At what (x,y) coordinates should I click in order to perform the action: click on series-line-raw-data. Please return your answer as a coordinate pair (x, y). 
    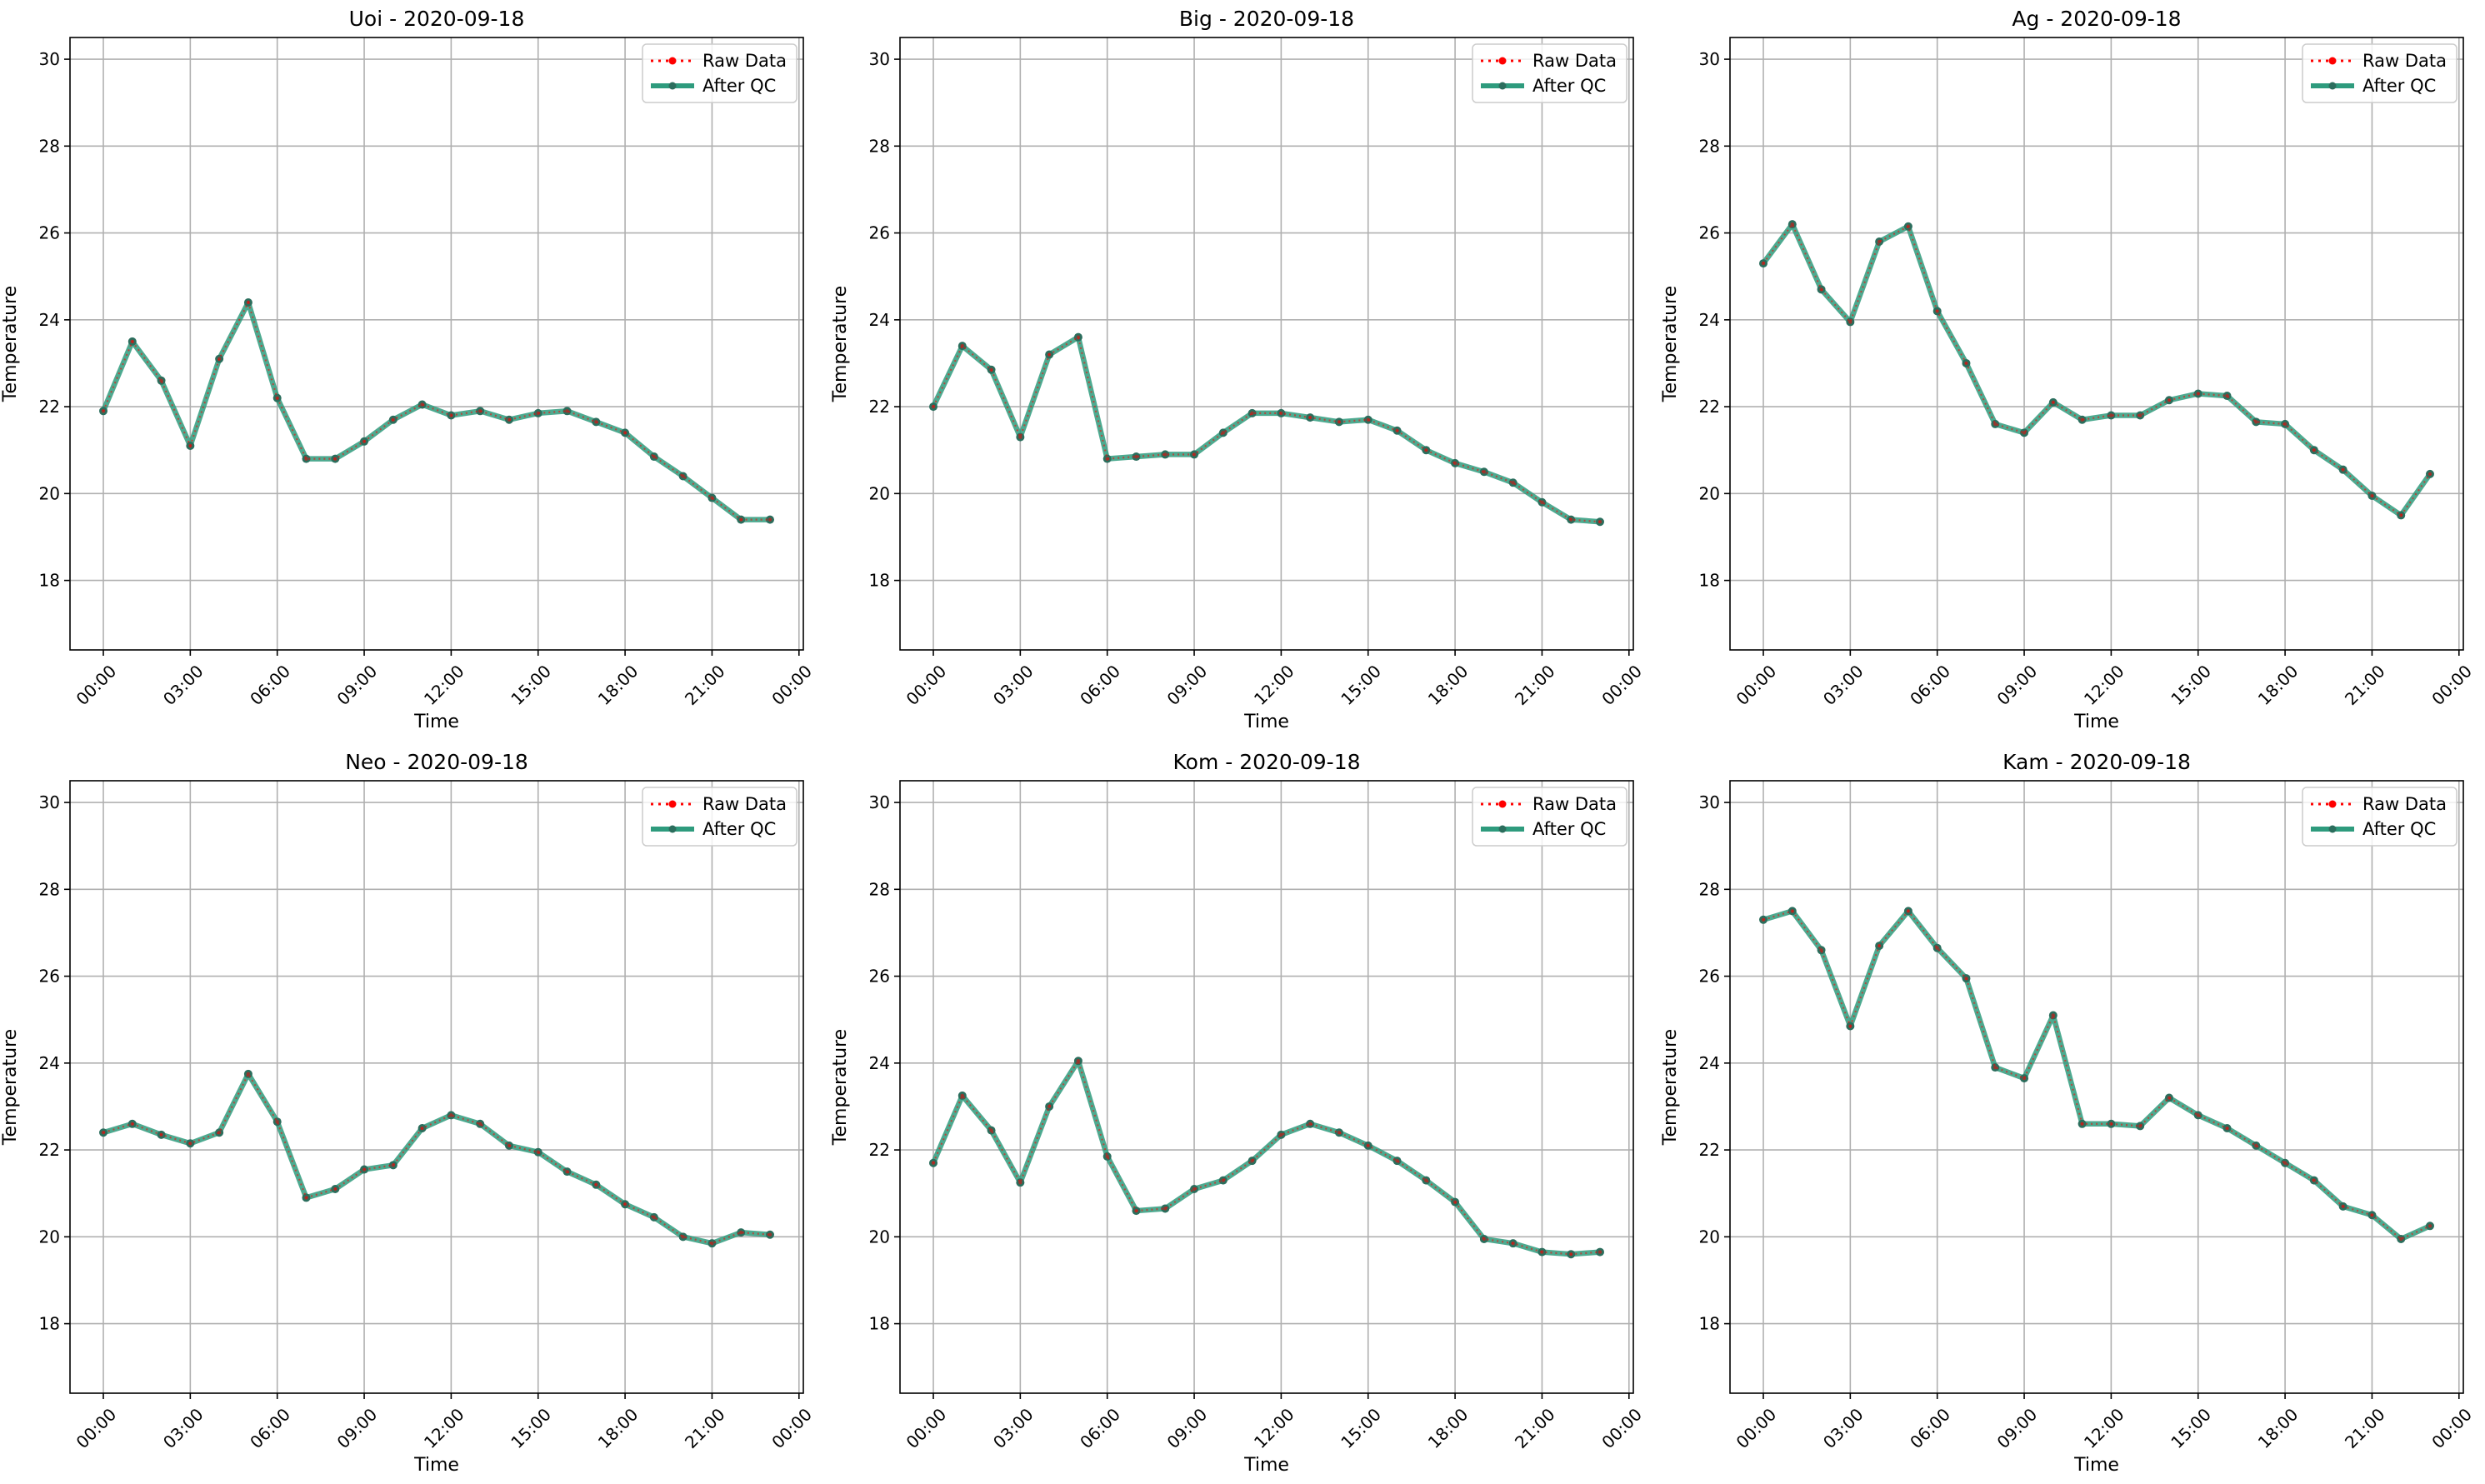
    Looking at the image, I should click on (2096, 1075).